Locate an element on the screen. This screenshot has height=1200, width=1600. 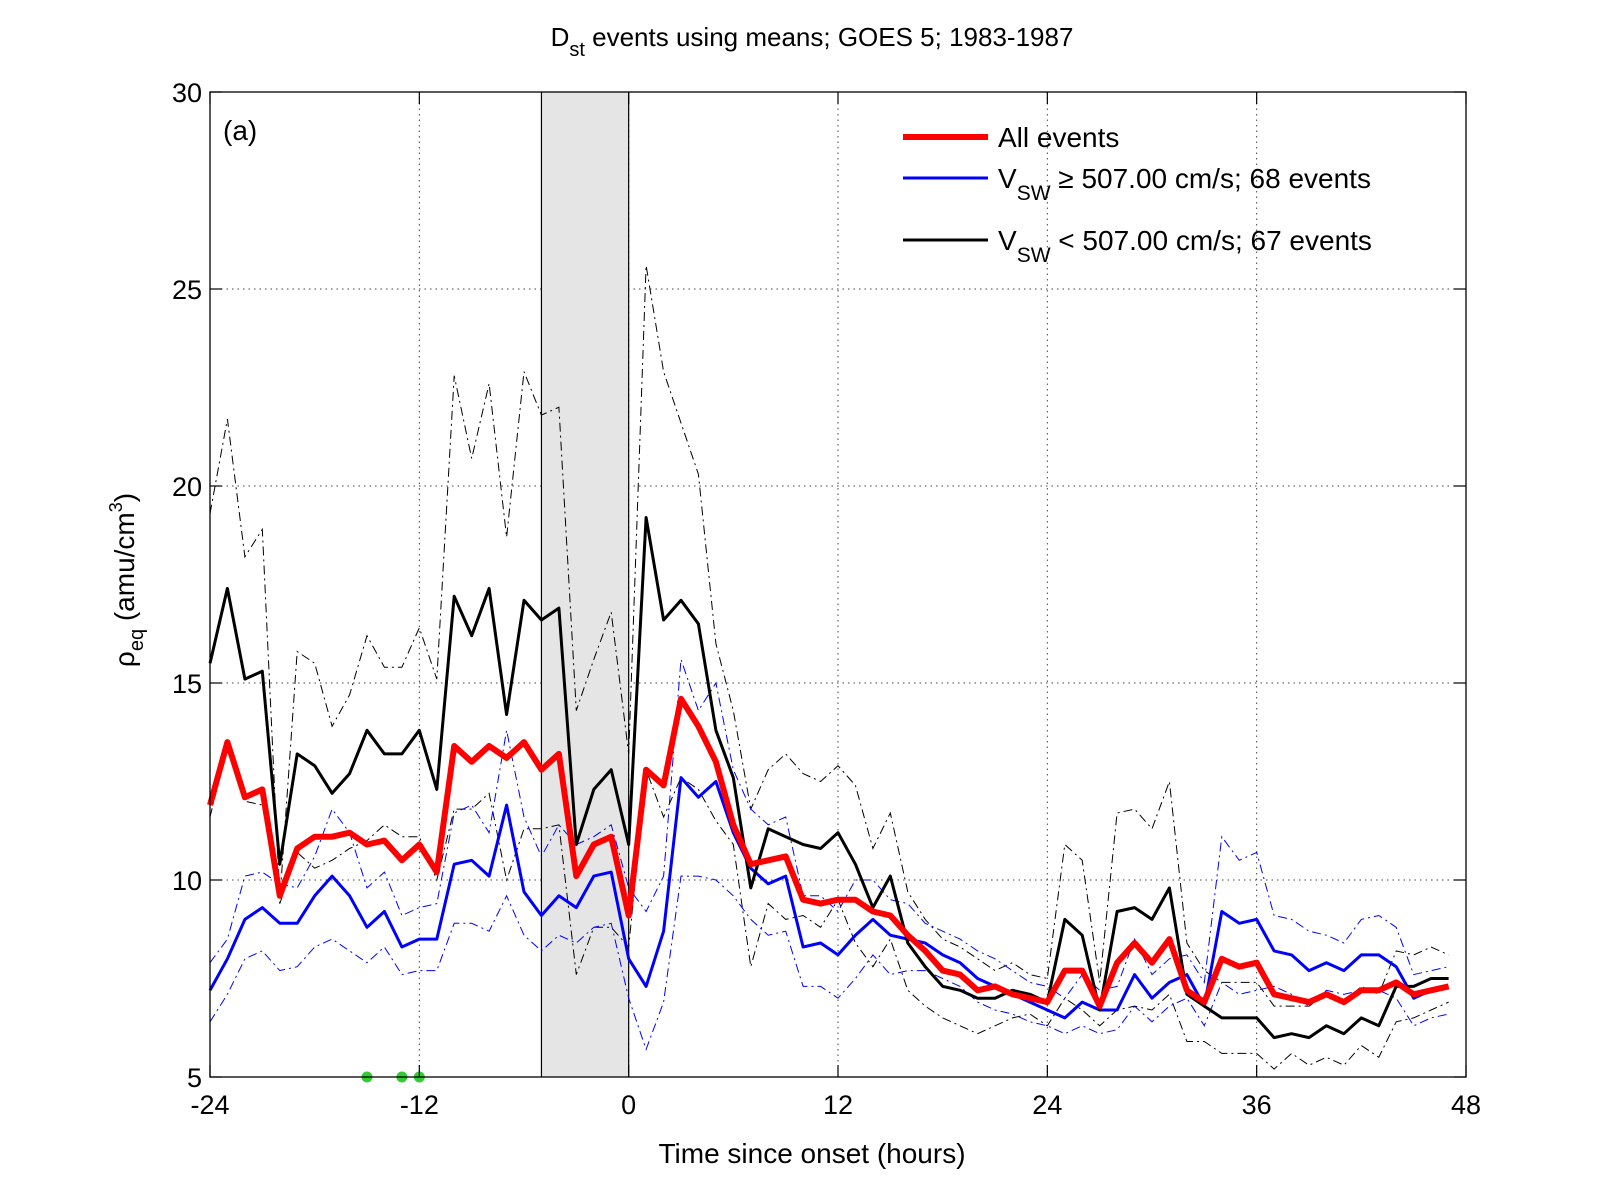
shaded-region is located at coordinates (585, 584).